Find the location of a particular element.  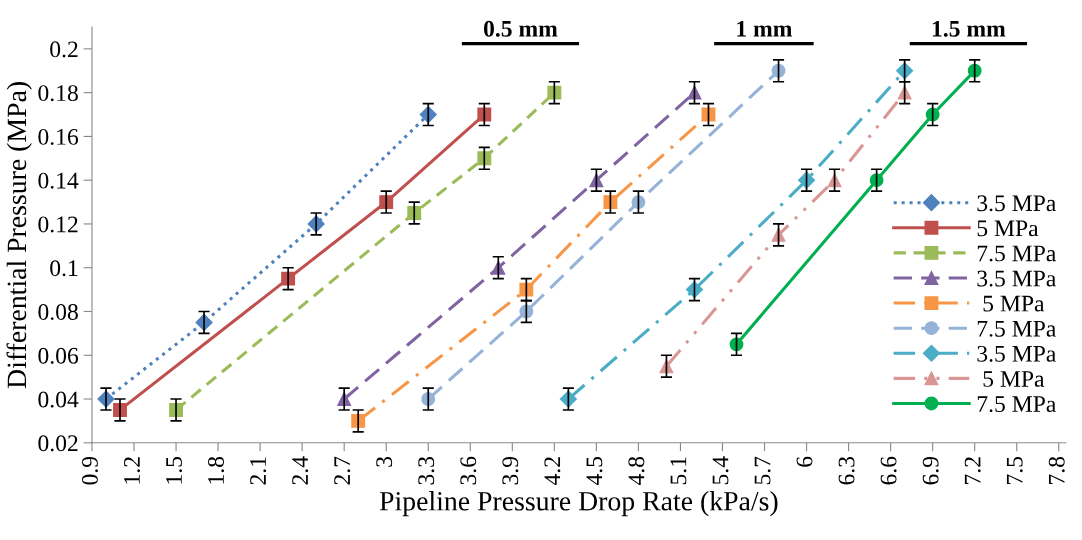

y-tick-label: 0.2 is located at coordinates (64, 49).